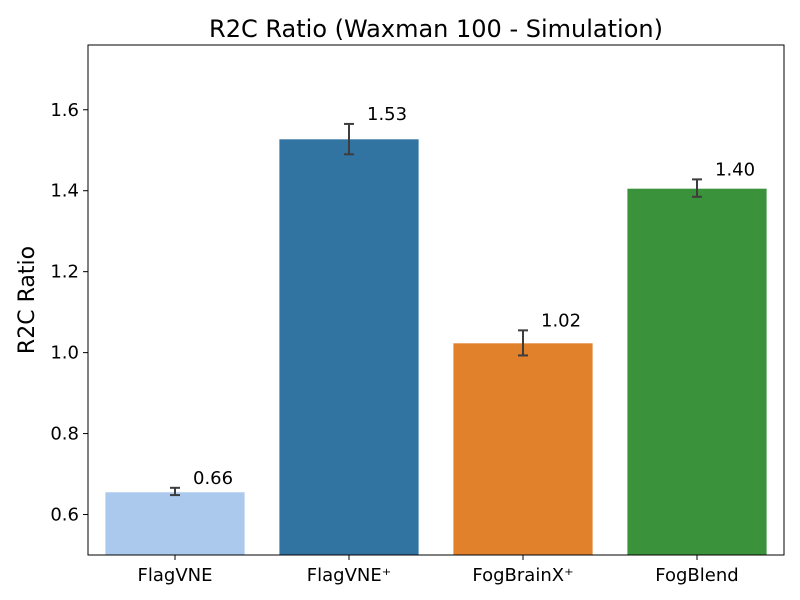 The width and height of the screenshot is (800, 600). Describe the element at coordinates (64, 272) in the screenshot. I see `y-tick-label-3: 1.2` at that location.